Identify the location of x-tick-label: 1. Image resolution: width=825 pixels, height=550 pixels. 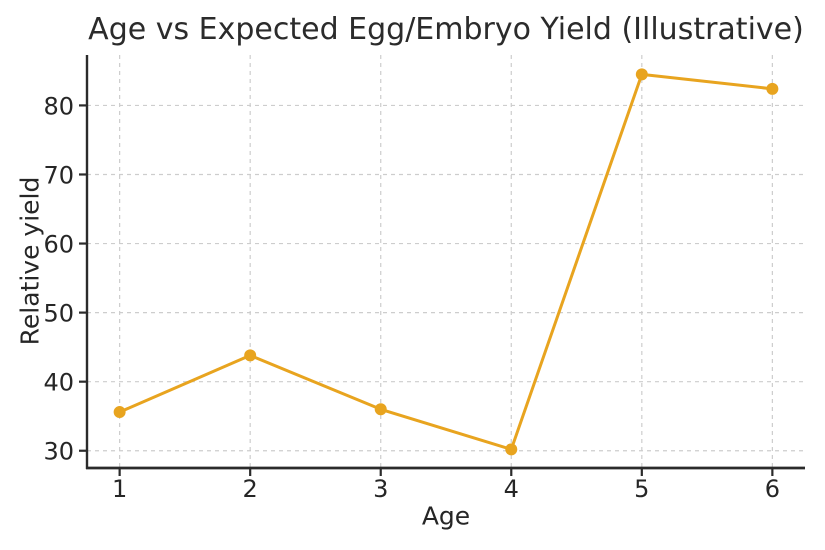
(119, 489).